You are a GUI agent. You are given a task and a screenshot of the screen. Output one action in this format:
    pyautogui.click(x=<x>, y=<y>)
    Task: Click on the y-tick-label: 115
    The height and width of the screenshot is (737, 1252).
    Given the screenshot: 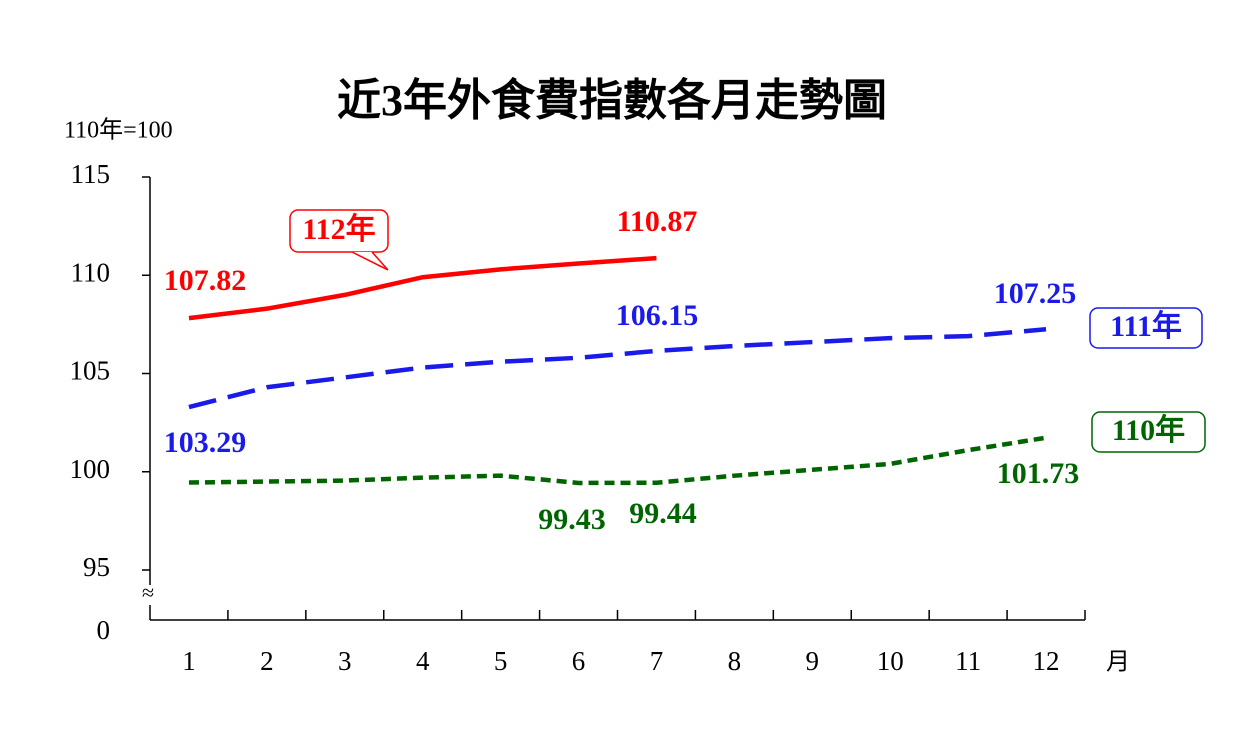 What is the action you would take?
    pyautogui.click(x=91, y=174)
    